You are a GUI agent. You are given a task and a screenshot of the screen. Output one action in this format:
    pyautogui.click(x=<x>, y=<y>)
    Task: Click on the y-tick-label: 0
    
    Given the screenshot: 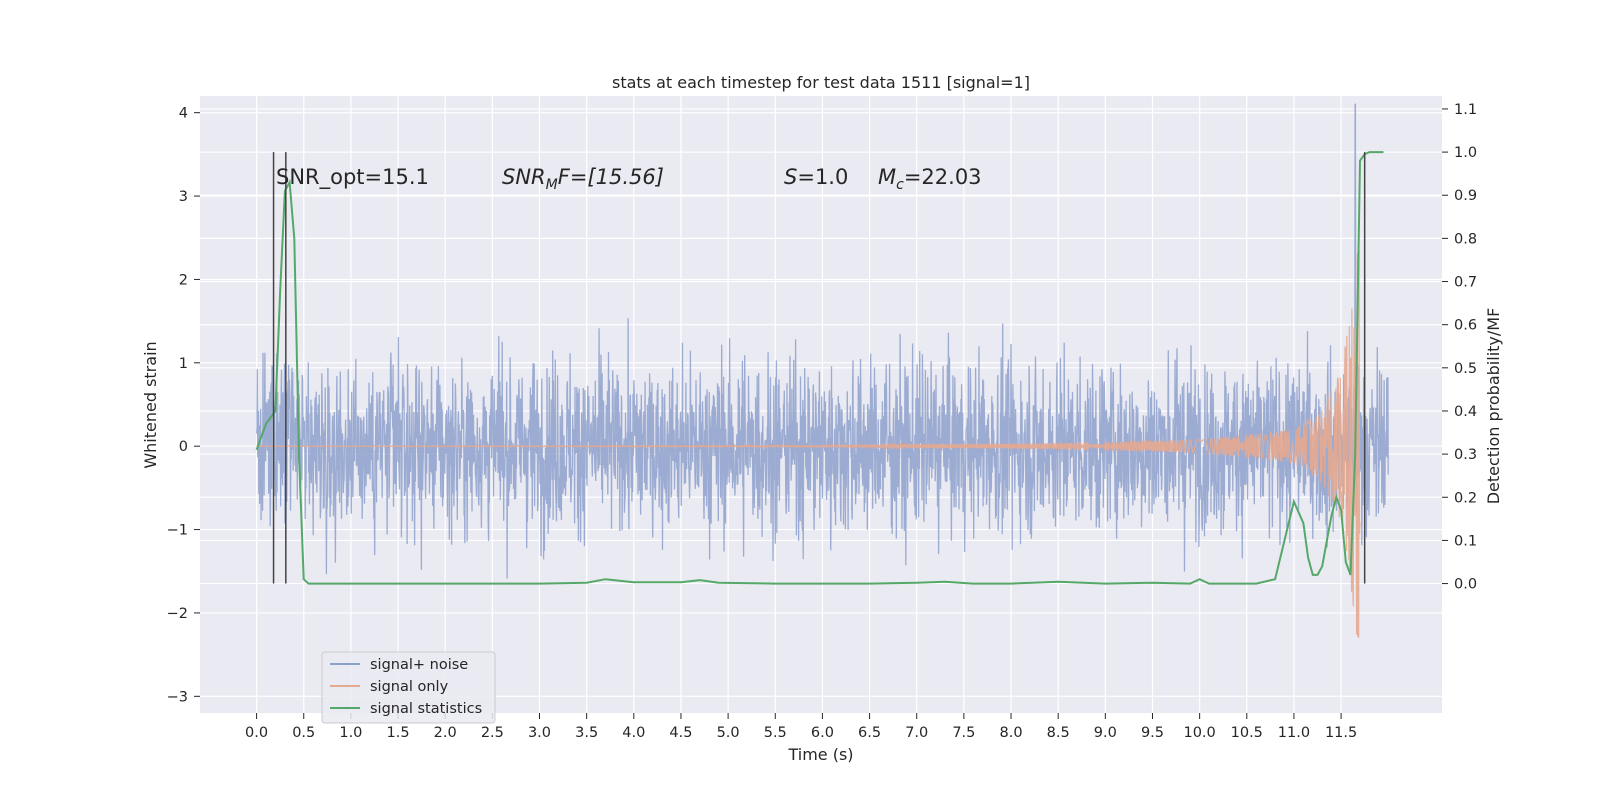 What is the action you would take?
    pyautogui.click(x=183, y=447)
    